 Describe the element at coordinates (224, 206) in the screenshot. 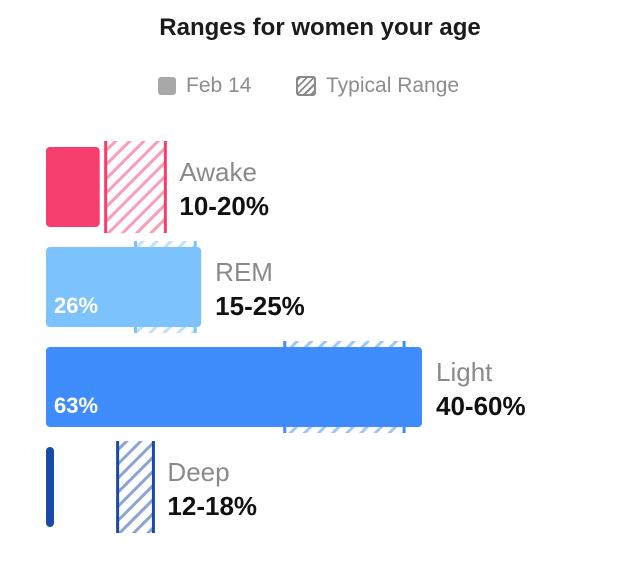

I see `range-label-awake: 10-20%` at that location.